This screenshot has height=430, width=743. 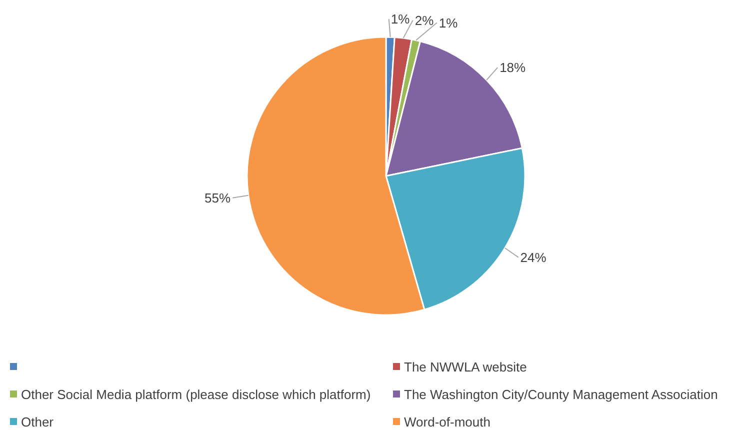 I want to click on legend-label: The Washington City/County Management Association, so click(x=561, y=394).